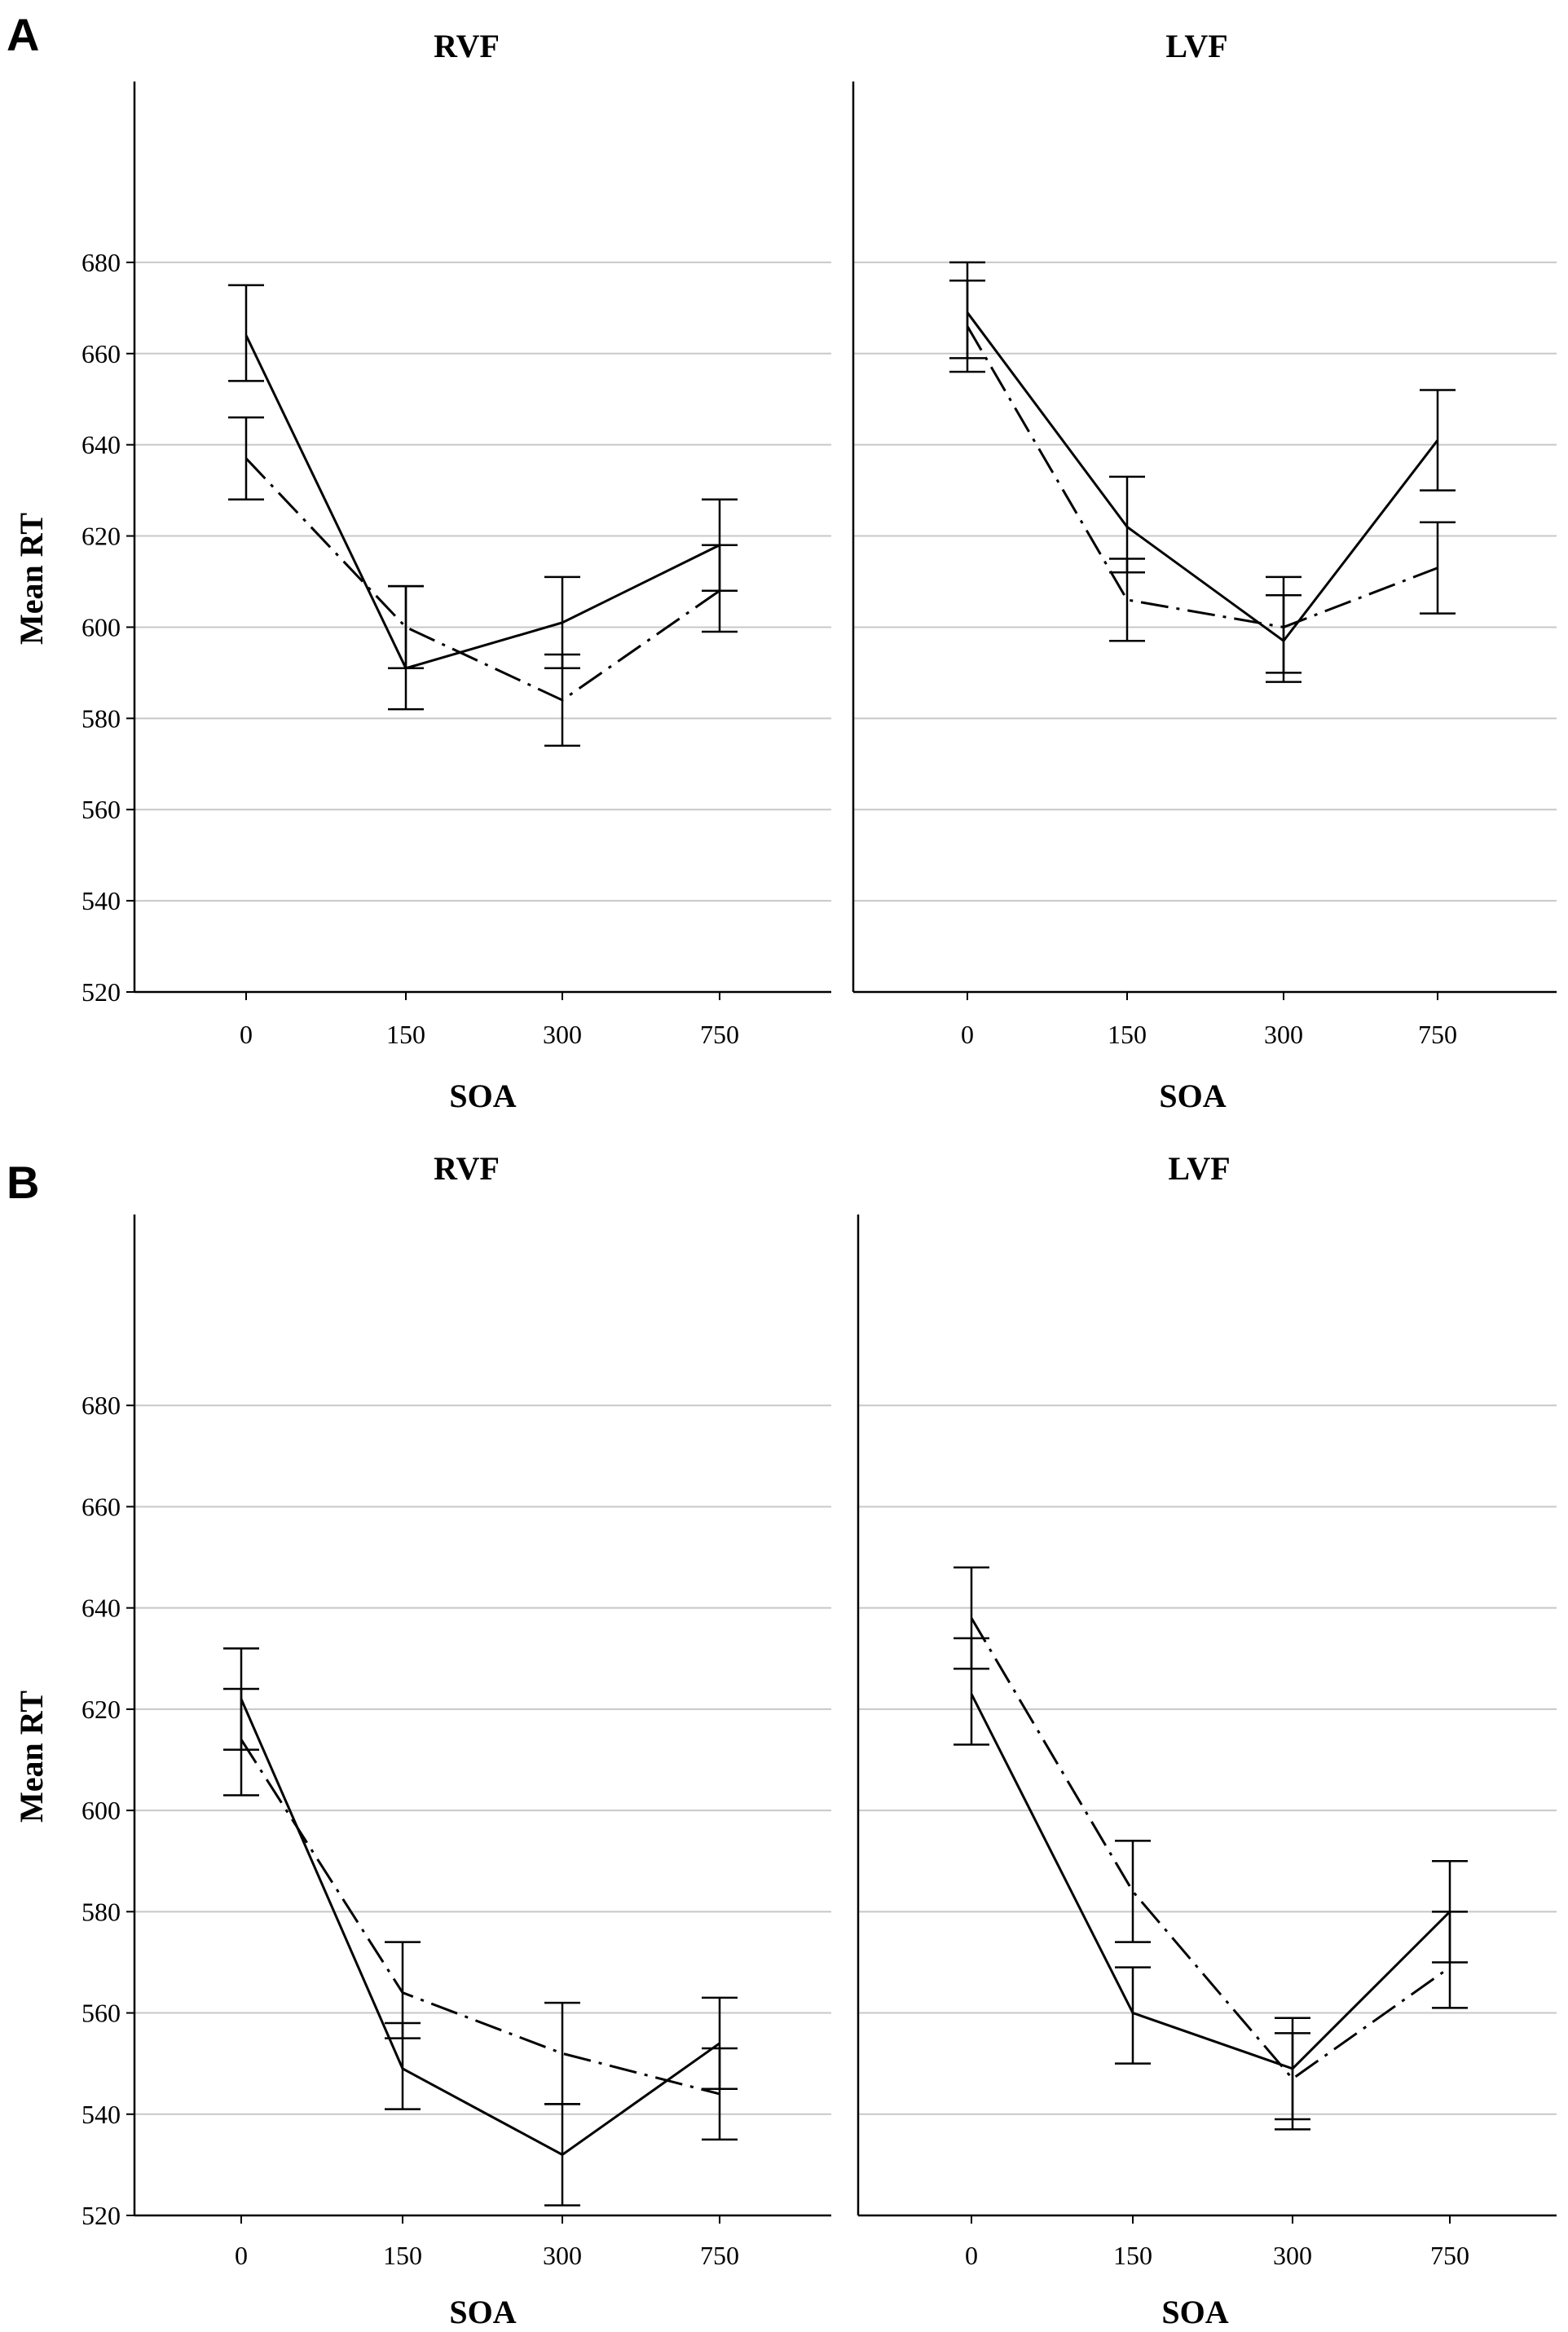 This screenshot has width=1568, height=2332. I want to click on panel-letter: A, so click(23, 35).